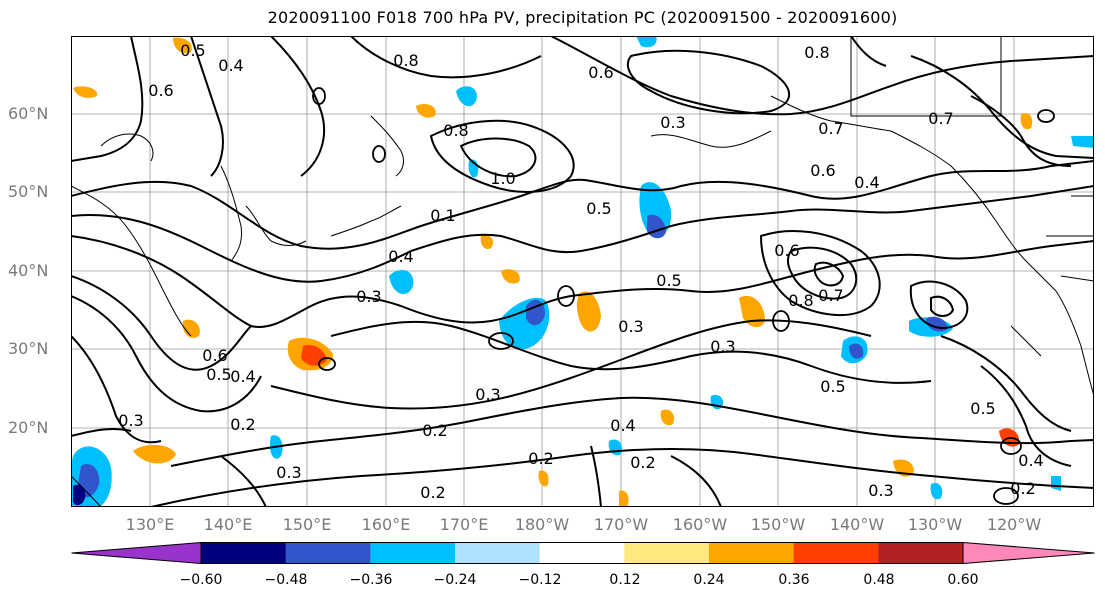  What do you see at coordinates (857, 524) in the screenshot?
I see `lon-label-140w: 140°W` at bounding box center [857, 524].